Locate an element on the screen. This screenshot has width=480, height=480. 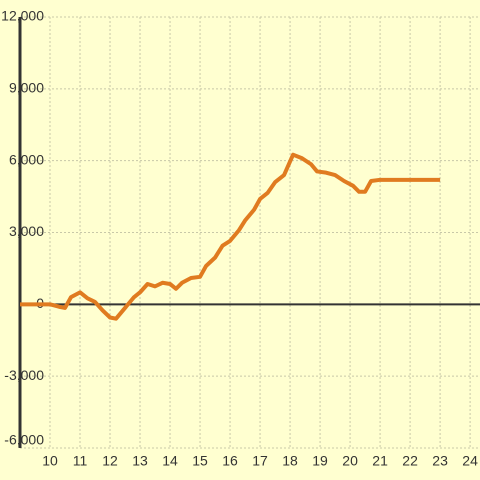
x-tick-label: 18 is located at coordinates (290, 461).